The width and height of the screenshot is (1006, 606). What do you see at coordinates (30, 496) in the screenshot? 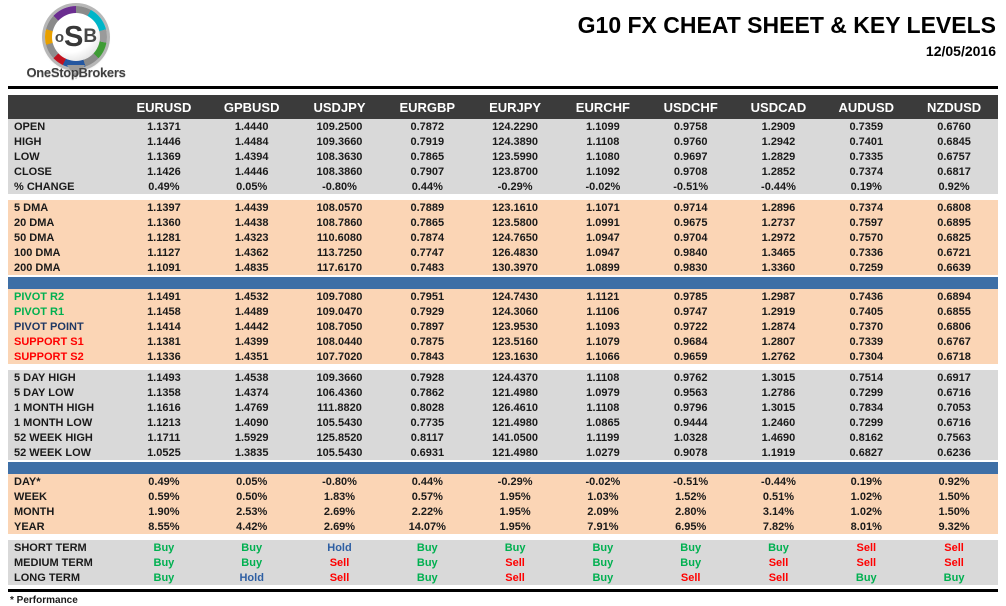
I see `row-label: WEEK` at bounding box center [30, 496].